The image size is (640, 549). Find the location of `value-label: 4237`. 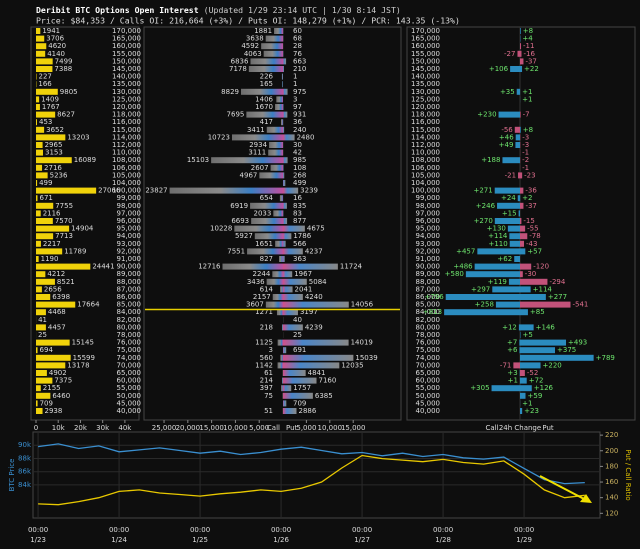

value-label: 4237 is located at coordinates (314, 251).